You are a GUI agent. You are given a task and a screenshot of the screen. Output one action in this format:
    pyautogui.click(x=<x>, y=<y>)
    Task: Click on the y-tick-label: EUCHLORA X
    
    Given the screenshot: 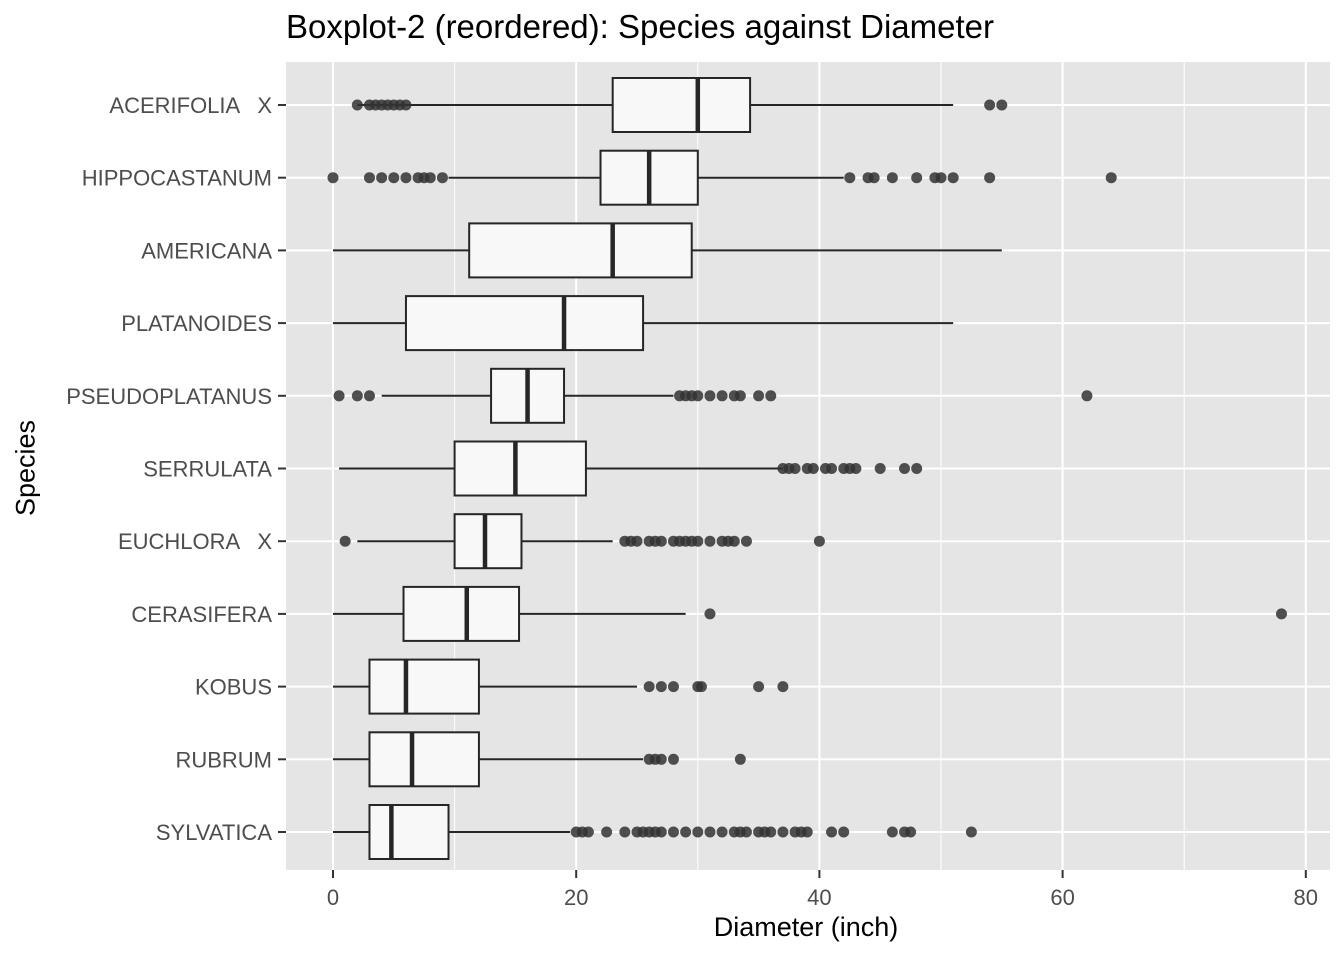 What is the action you would take?
    pyautogui.click(x=195, y=541)
    